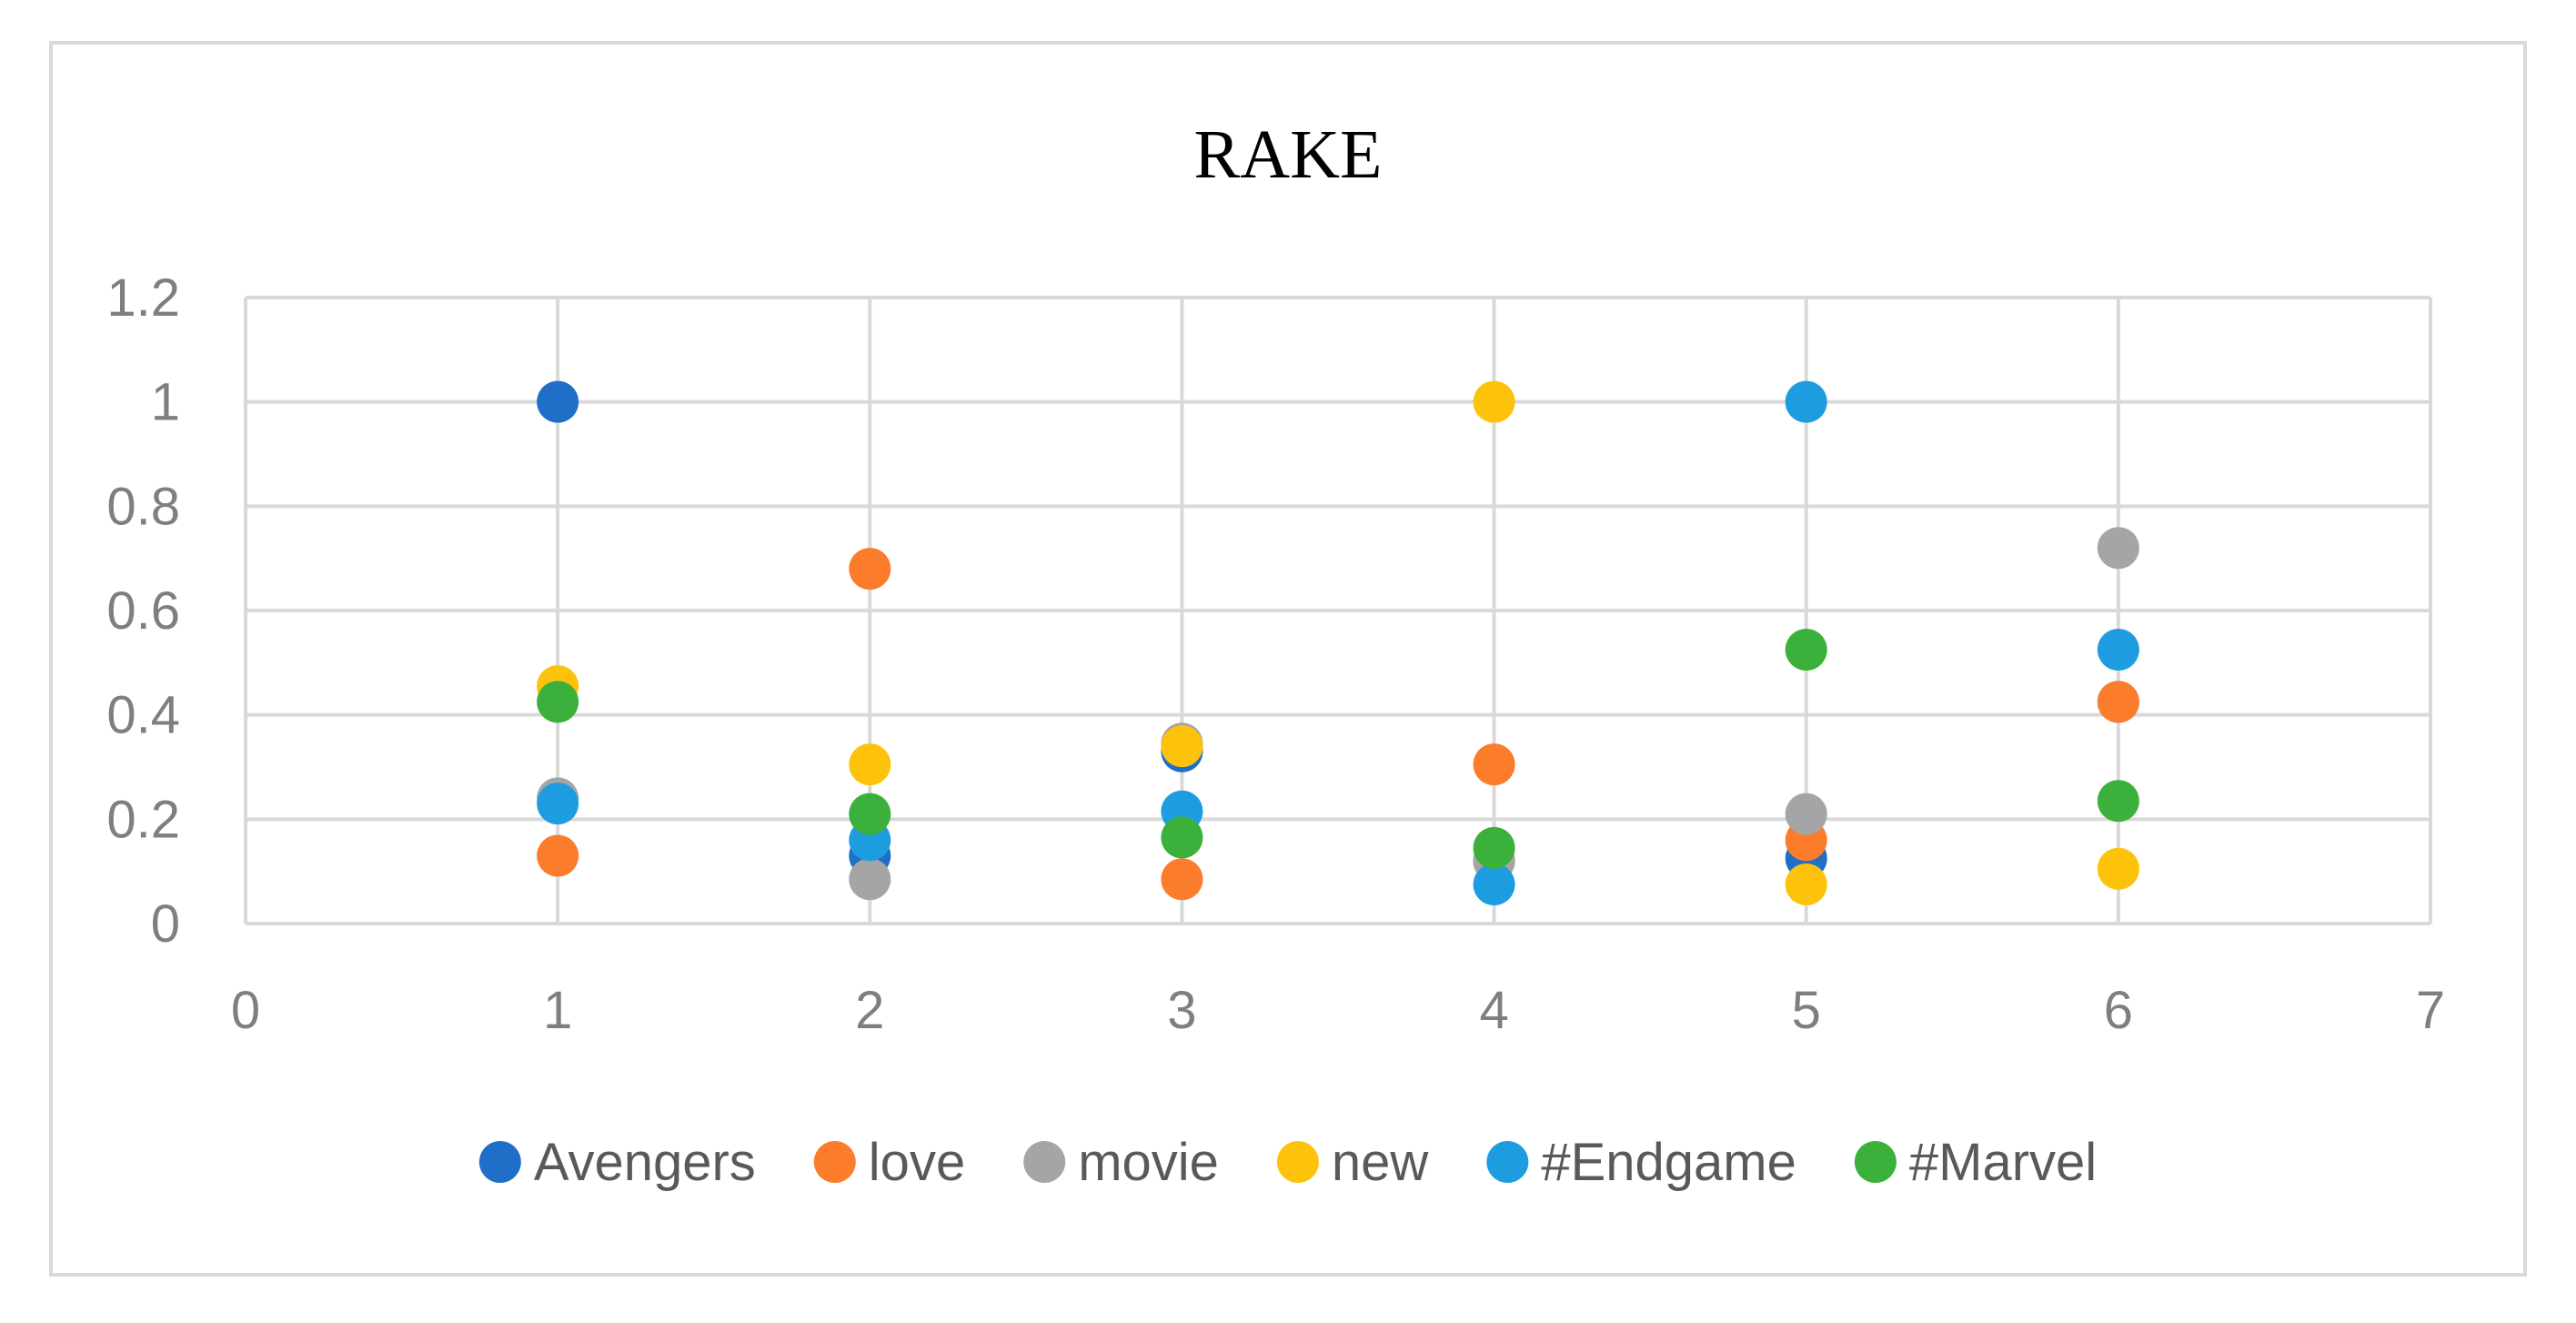  What do you see at coordinates (2430, 1010) in the screenshot?
I see `x-tick-label: 7` at bounding box center [2430, 1010].